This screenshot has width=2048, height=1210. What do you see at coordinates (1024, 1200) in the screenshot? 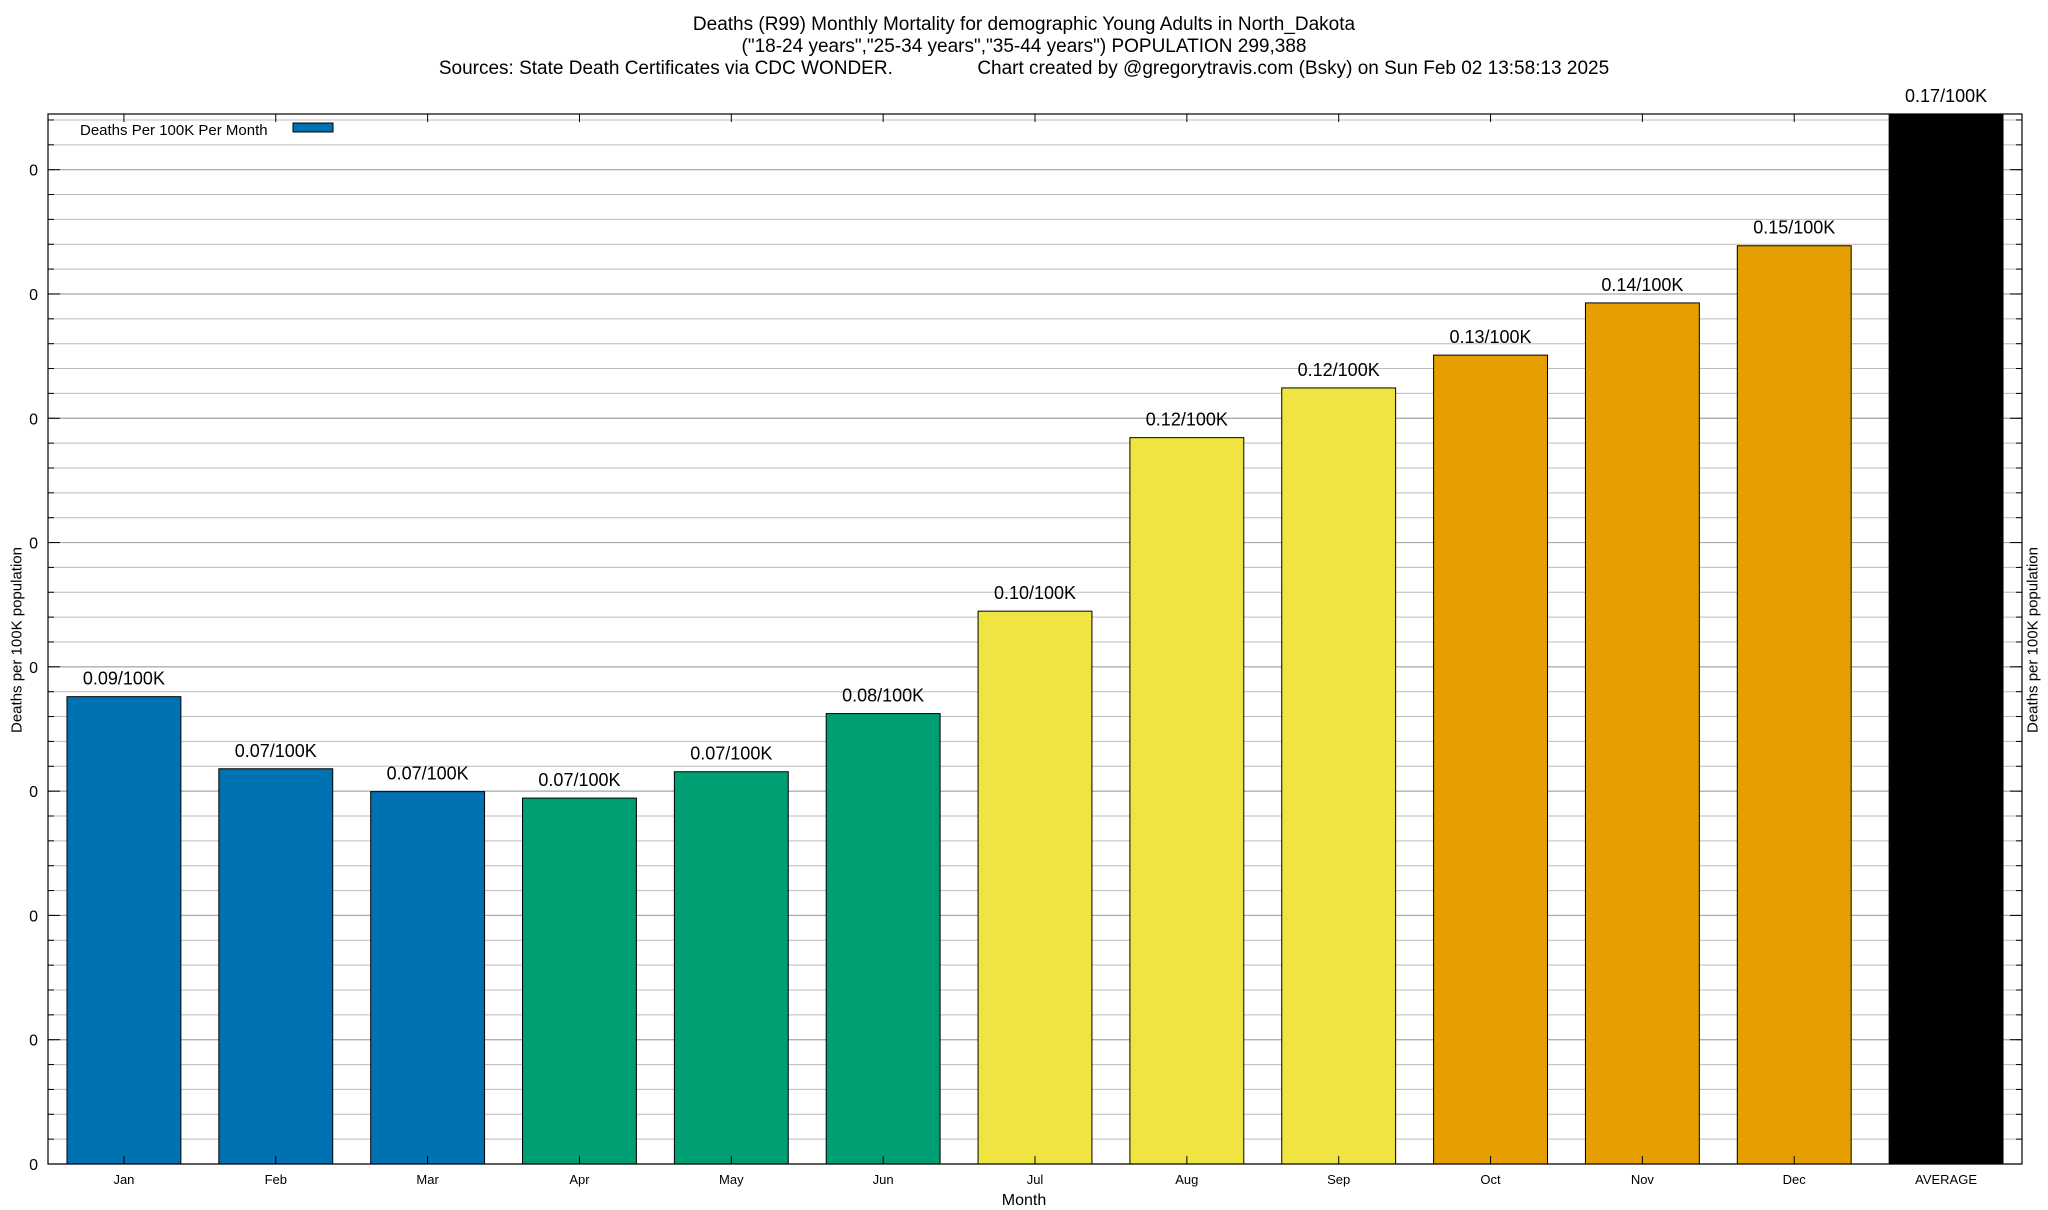
I see `x-axis-label: Month` at bounding box center [1024, 1200].